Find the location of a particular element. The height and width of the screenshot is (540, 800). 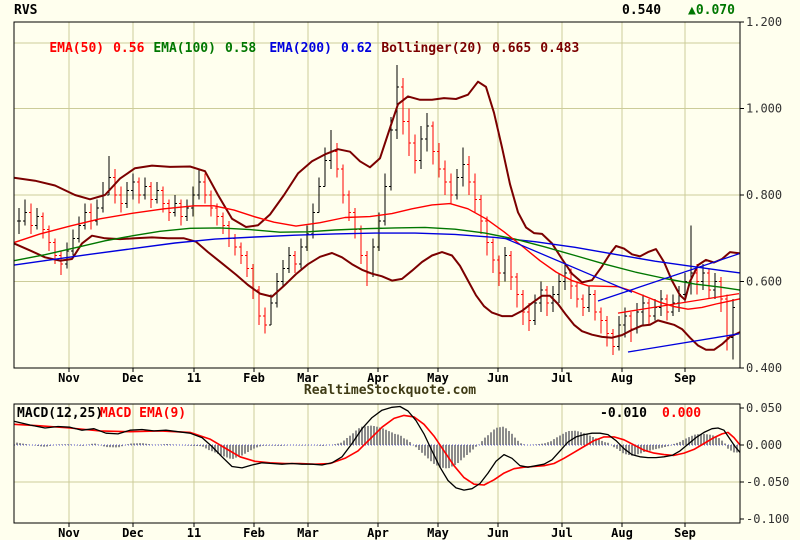

legend-ema50: EMA(50) 0.56 is located at coordinates (81, 48).